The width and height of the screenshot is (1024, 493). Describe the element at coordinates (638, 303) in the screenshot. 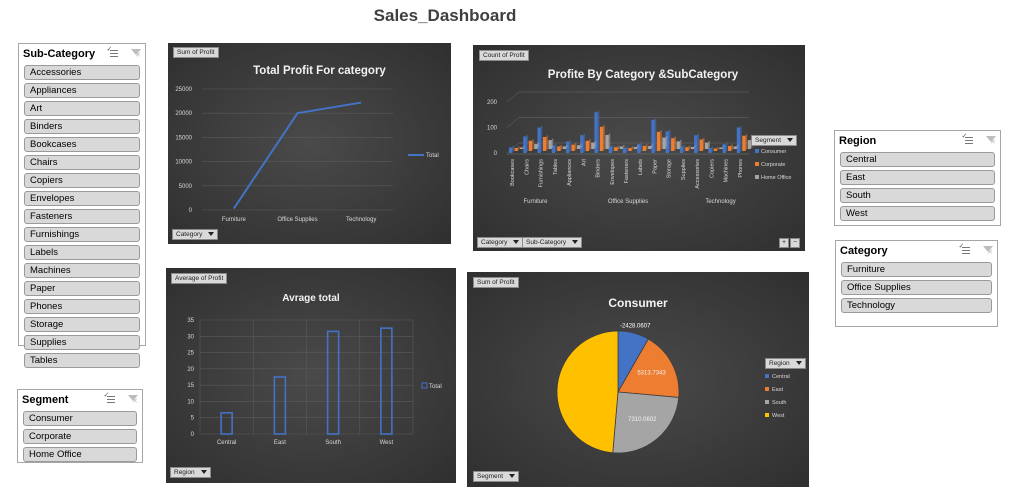

I see `chart-title: Consumer` at that location.